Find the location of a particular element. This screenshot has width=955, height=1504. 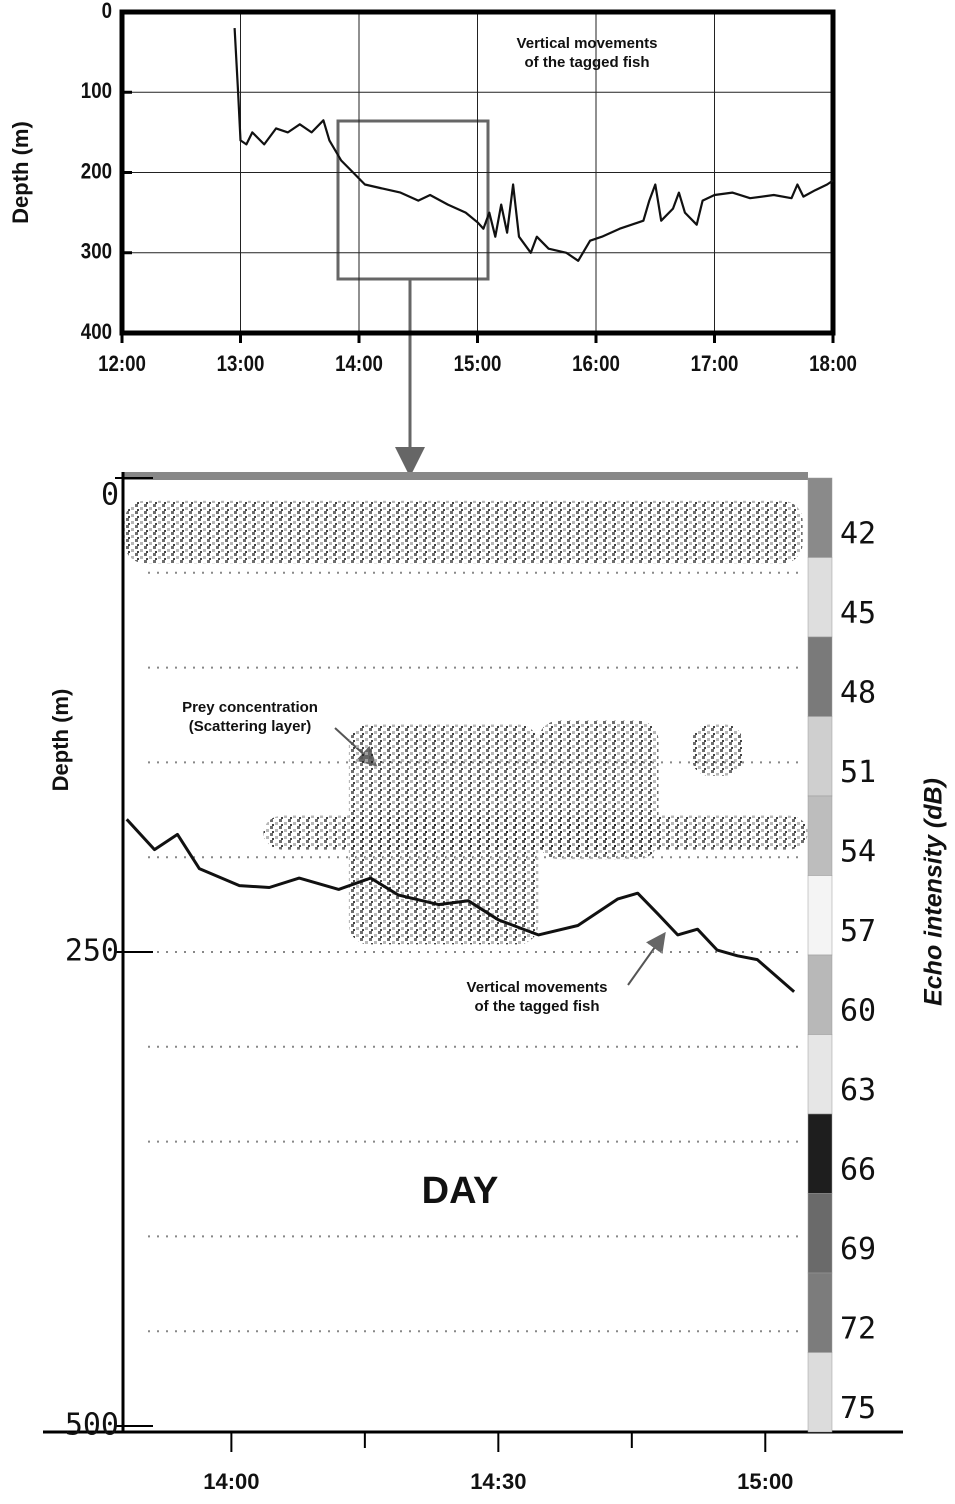

x-tick-label: 12:00 is located at coordinates (122, 364).